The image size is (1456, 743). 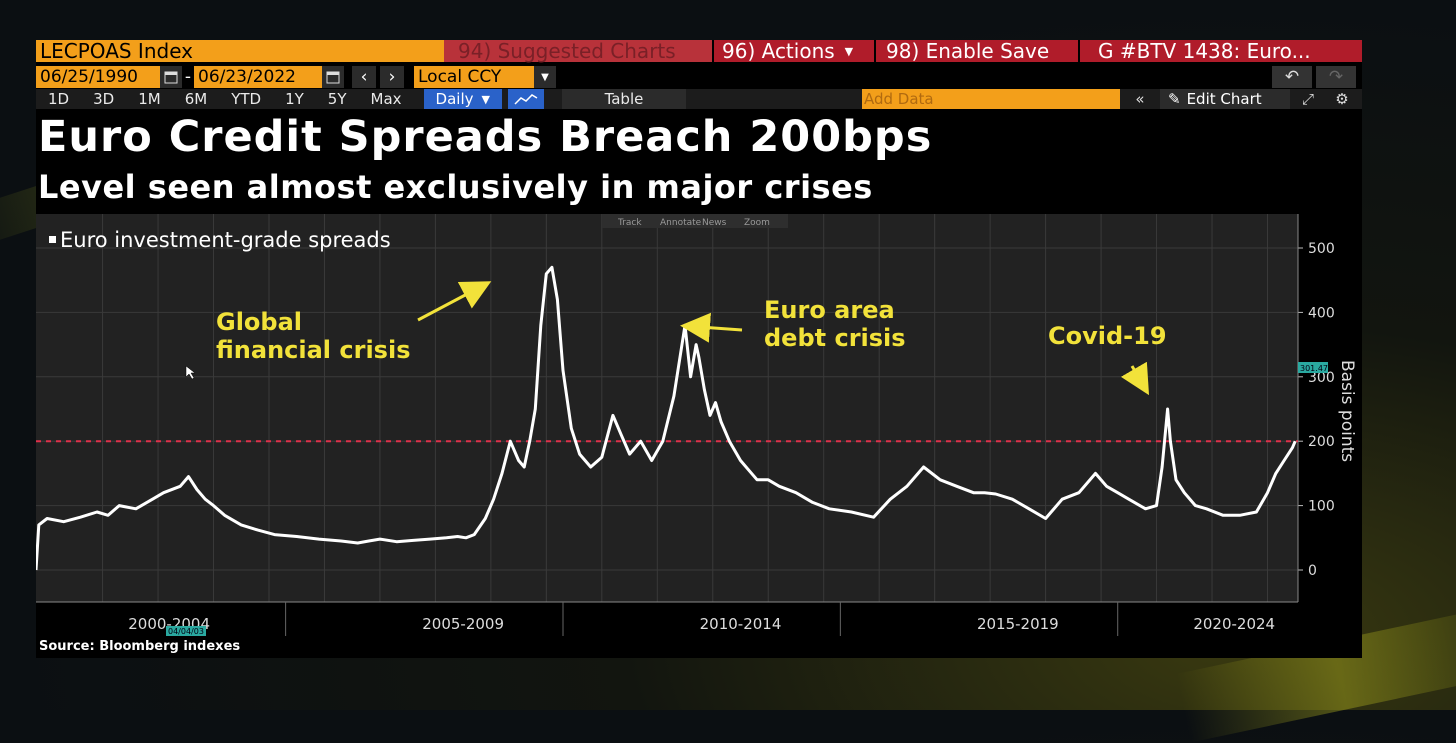 What do you see at coordinates (1018, 624) in the screenshot?
I see `x-period-label: 2015-2019` at bounding box center [1018, 624].